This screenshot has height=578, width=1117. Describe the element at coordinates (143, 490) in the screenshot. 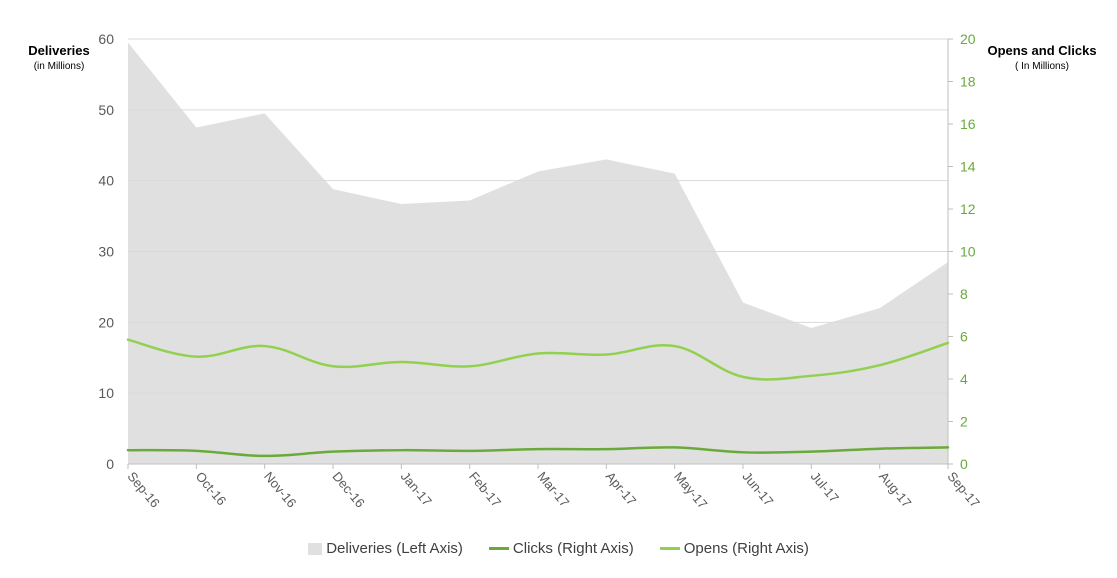

I see `x-tick-label: Sep-16` at that location.